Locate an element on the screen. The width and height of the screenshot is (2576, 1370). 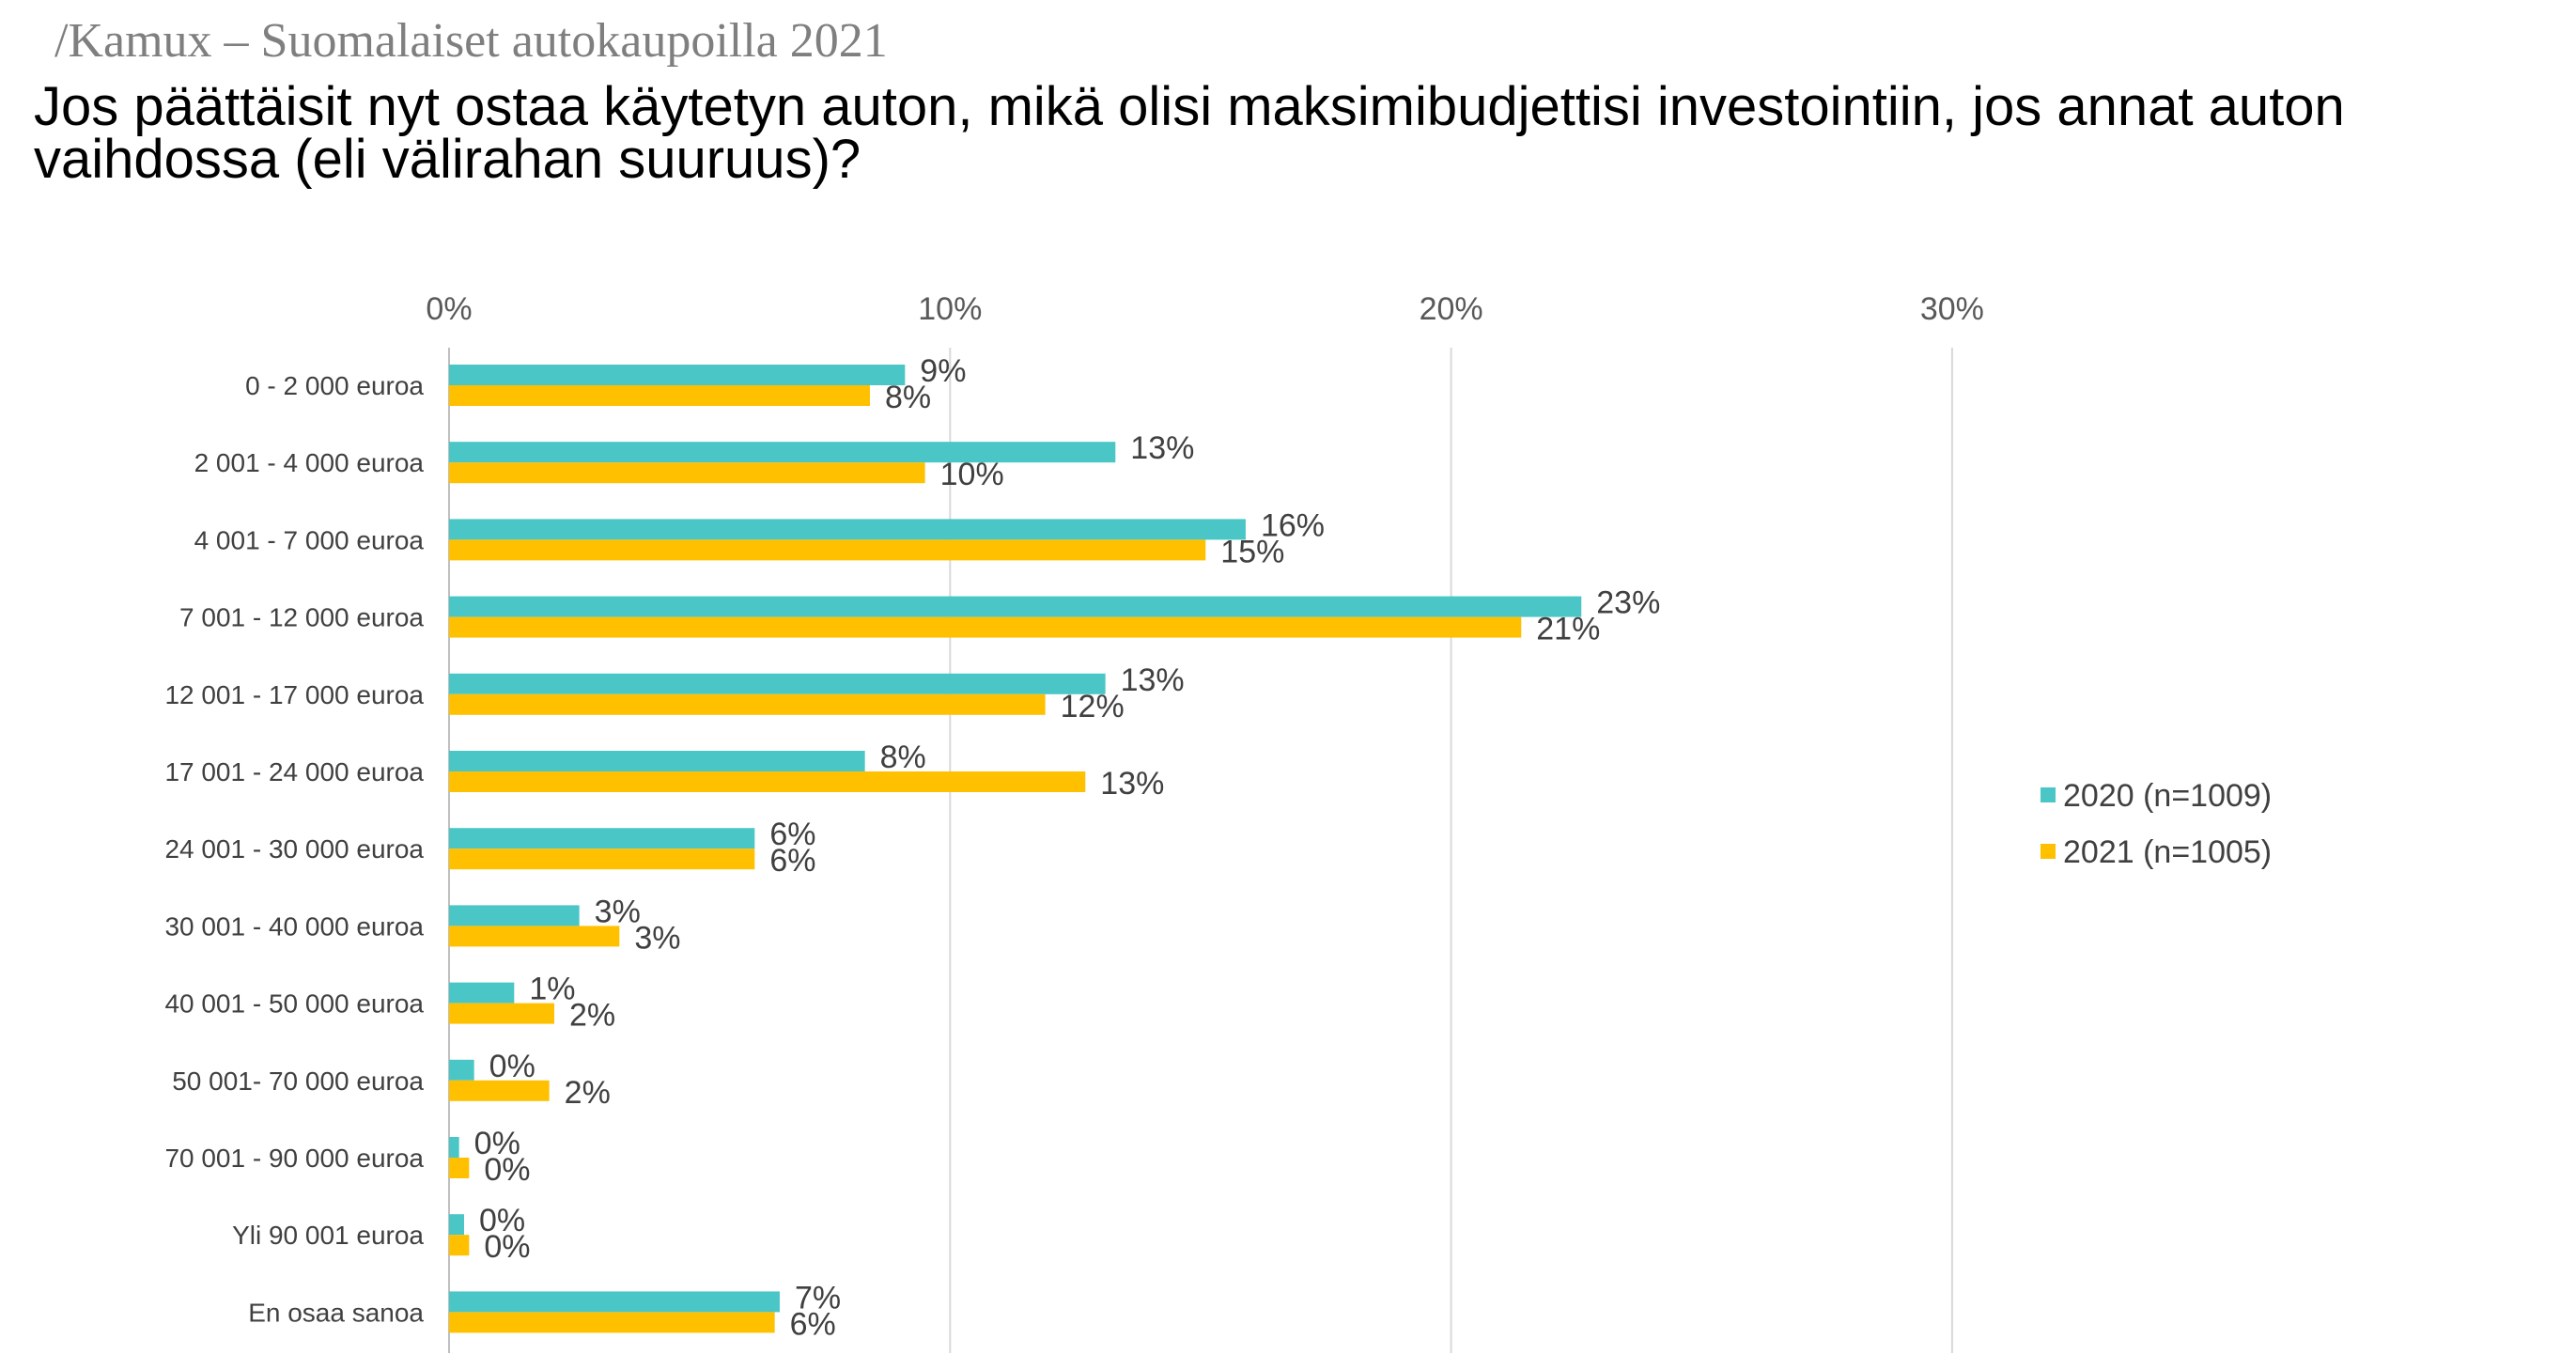
x-tick-label: 0% is located at coordinates (449, 309).